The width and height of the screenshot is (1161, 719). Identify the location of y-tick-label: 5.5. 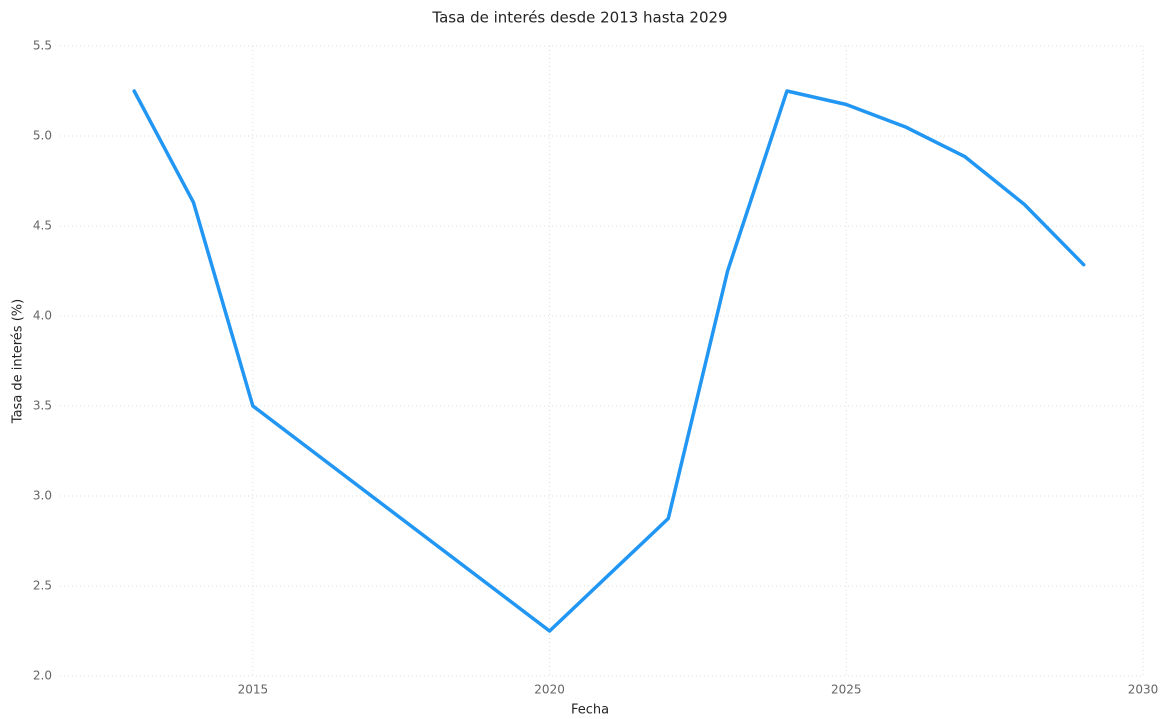
(42, 46).